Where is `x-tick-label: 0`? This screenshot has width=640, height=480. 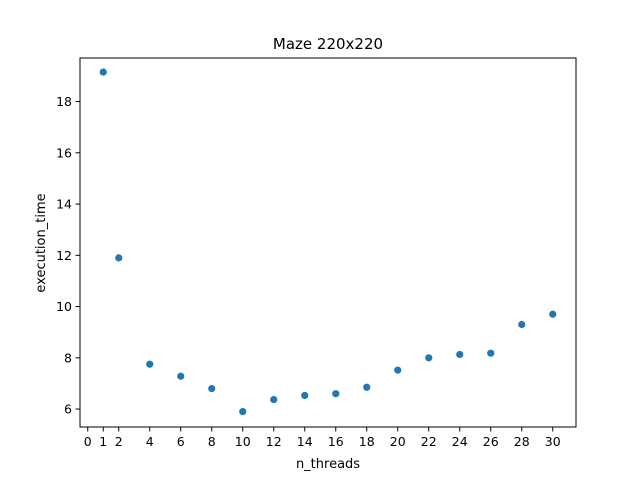
x-tick-label: 0 is located at coordinates (88, 441).